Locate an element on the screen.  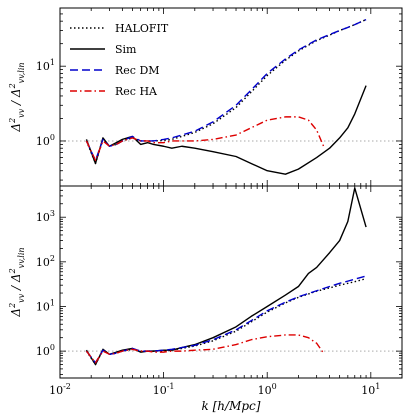
legend-label: Rec DM is located at coordinates (137, 70).